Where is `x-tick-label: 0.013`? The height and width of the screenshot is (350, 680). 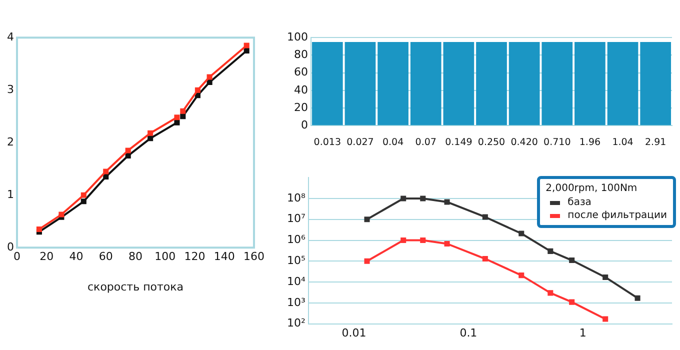
x-tick-label: 0.013 is located at coordinates (328, 142).